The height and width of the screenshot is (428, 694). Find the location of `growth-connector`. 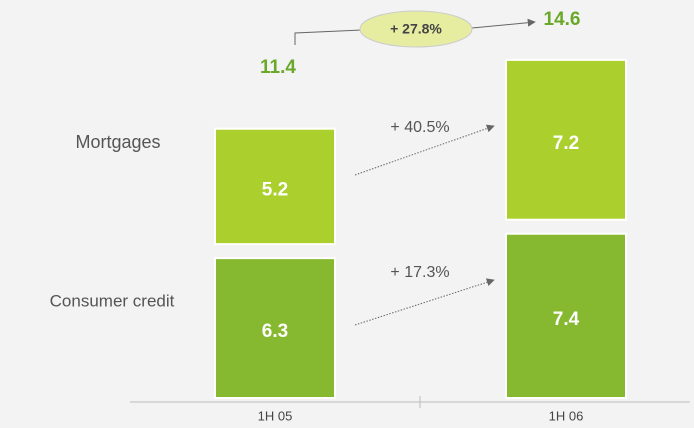

growth-connector is located at coordinates (328, 37).